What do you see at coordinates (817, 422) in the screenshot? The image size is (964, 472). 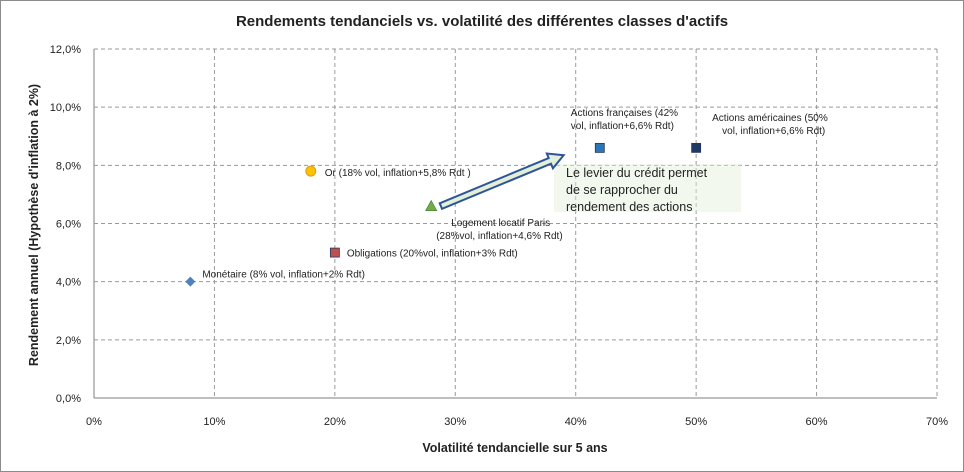 I see `x-tick-label: 60%` at bounding box center [817, 422].